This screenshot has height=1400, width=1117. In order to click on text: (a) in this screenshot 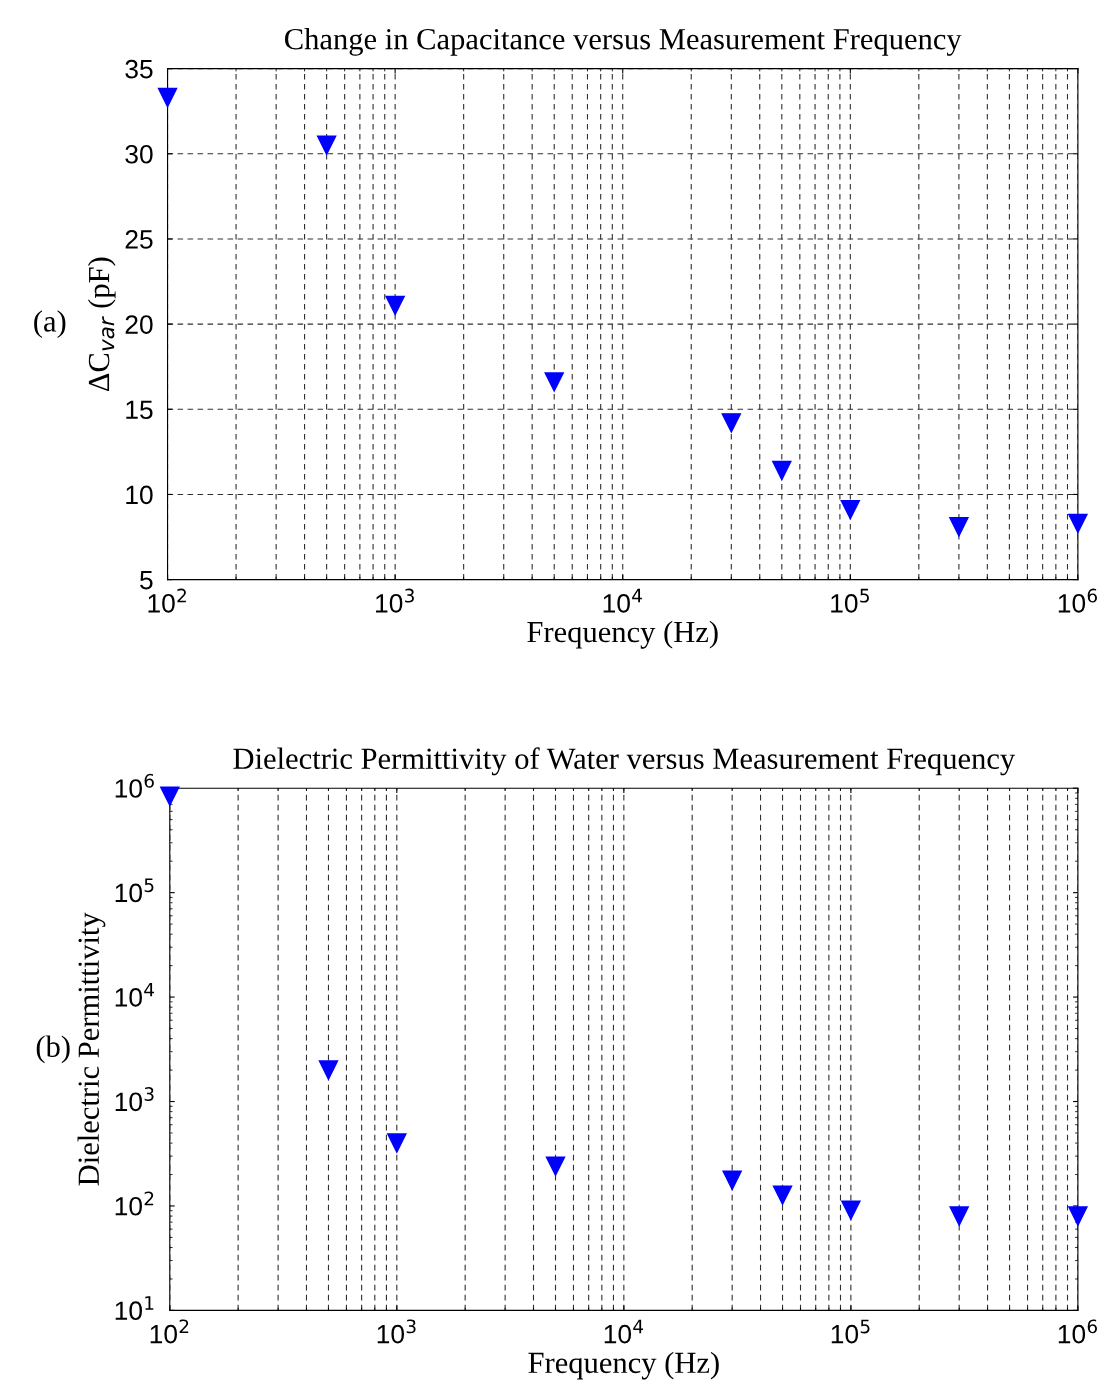, I will do `click(50, 324)`.